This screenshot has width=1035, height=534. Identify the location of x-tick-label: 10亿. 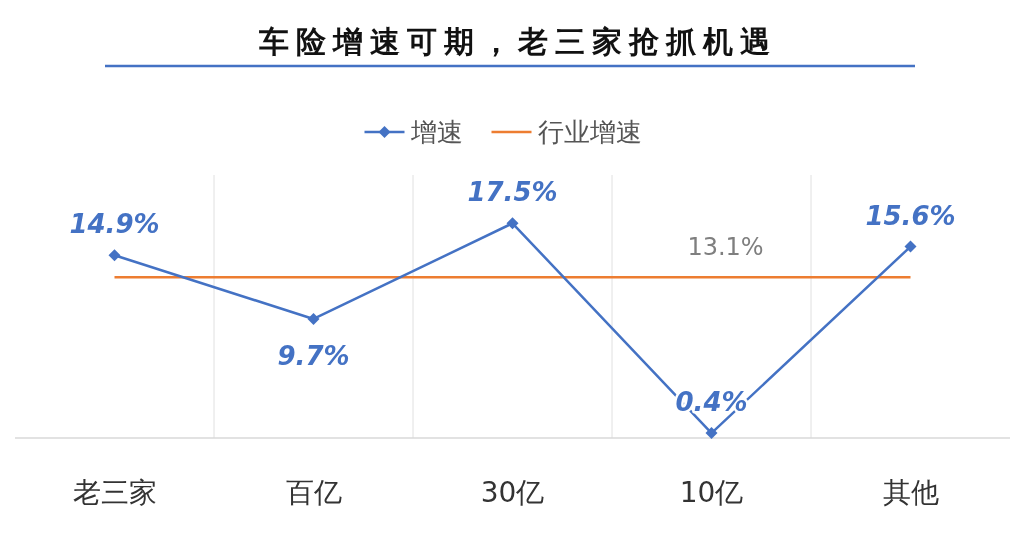
(711, 492).